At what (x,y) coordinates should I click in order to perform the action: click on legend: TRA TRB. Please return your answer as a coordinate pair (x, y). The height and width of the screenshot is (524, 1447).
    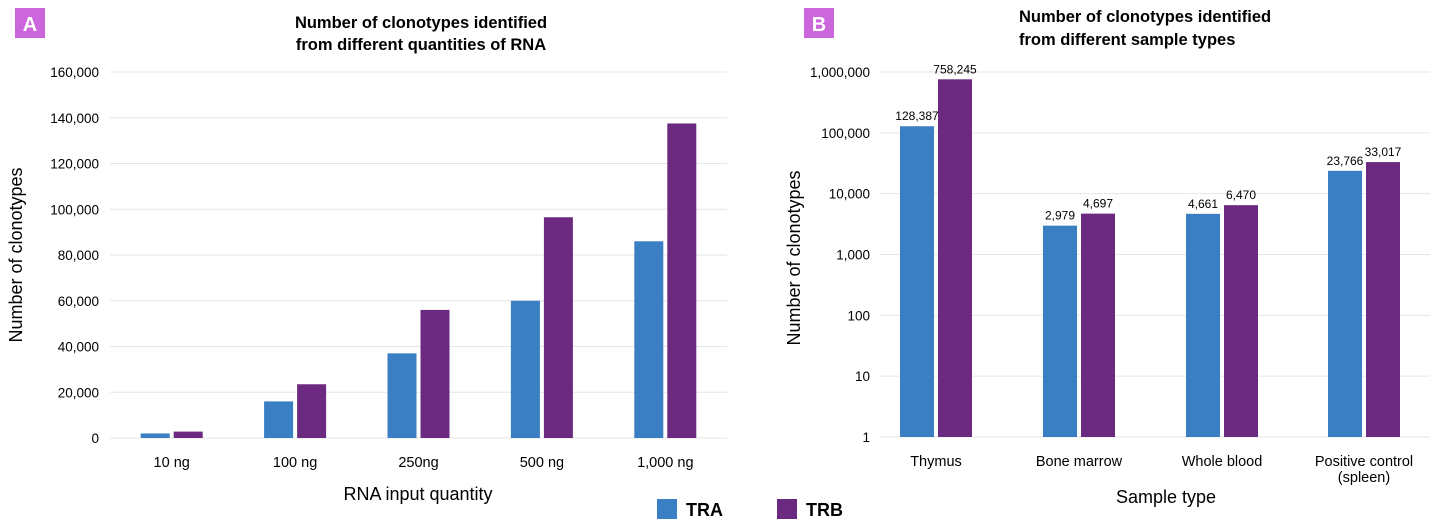
    Looking at the image, I should click on (750, 509).